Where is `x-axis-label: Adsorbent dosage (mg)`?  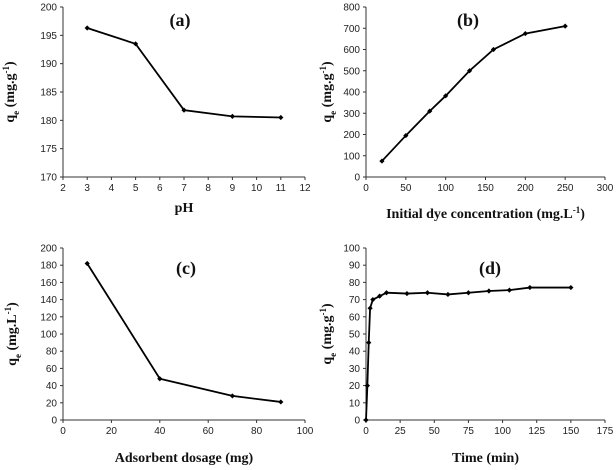 x-axis-label: Adsorbent dosage (mg) is located at coordinates (184, 458).